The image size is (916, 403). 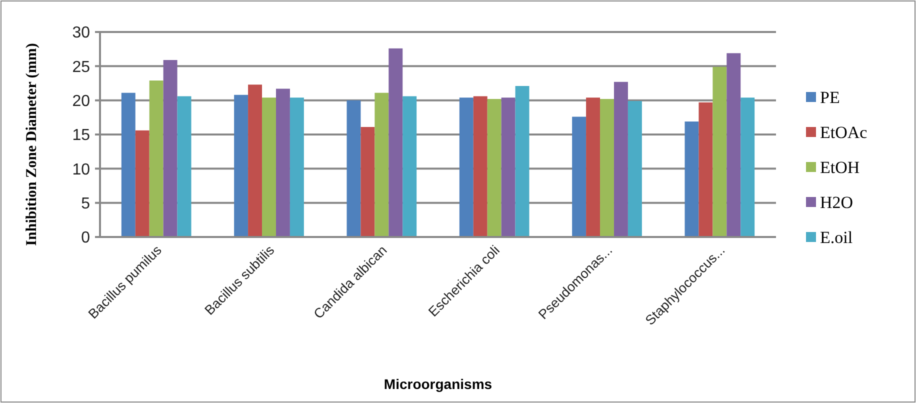 I want to click on legend-label: EtOAc, so click(x=844, y=132).